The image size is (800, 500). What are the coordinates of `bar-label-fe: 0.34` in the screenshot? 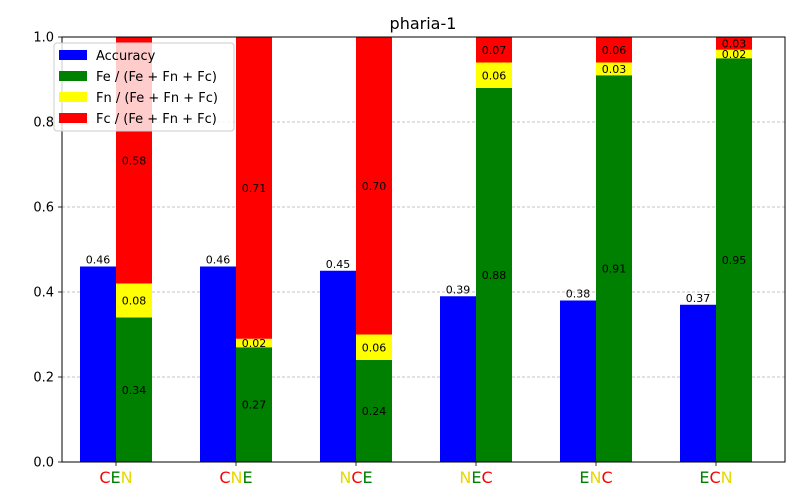 It's located at (134, 390).